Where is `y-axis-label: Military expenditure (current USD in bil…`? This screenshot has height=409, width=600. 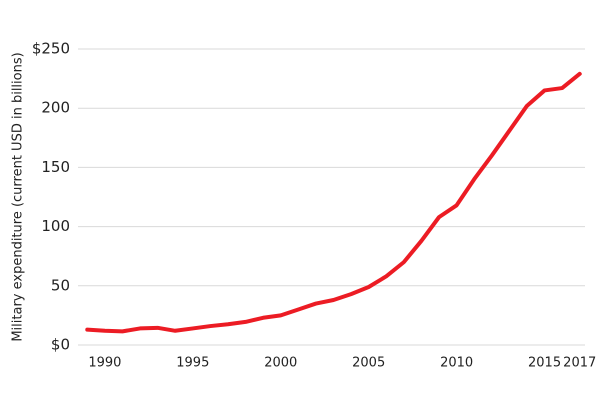
y-axis-label: Military expenditure (current USD in bil… is located at coordinates (18, 196).